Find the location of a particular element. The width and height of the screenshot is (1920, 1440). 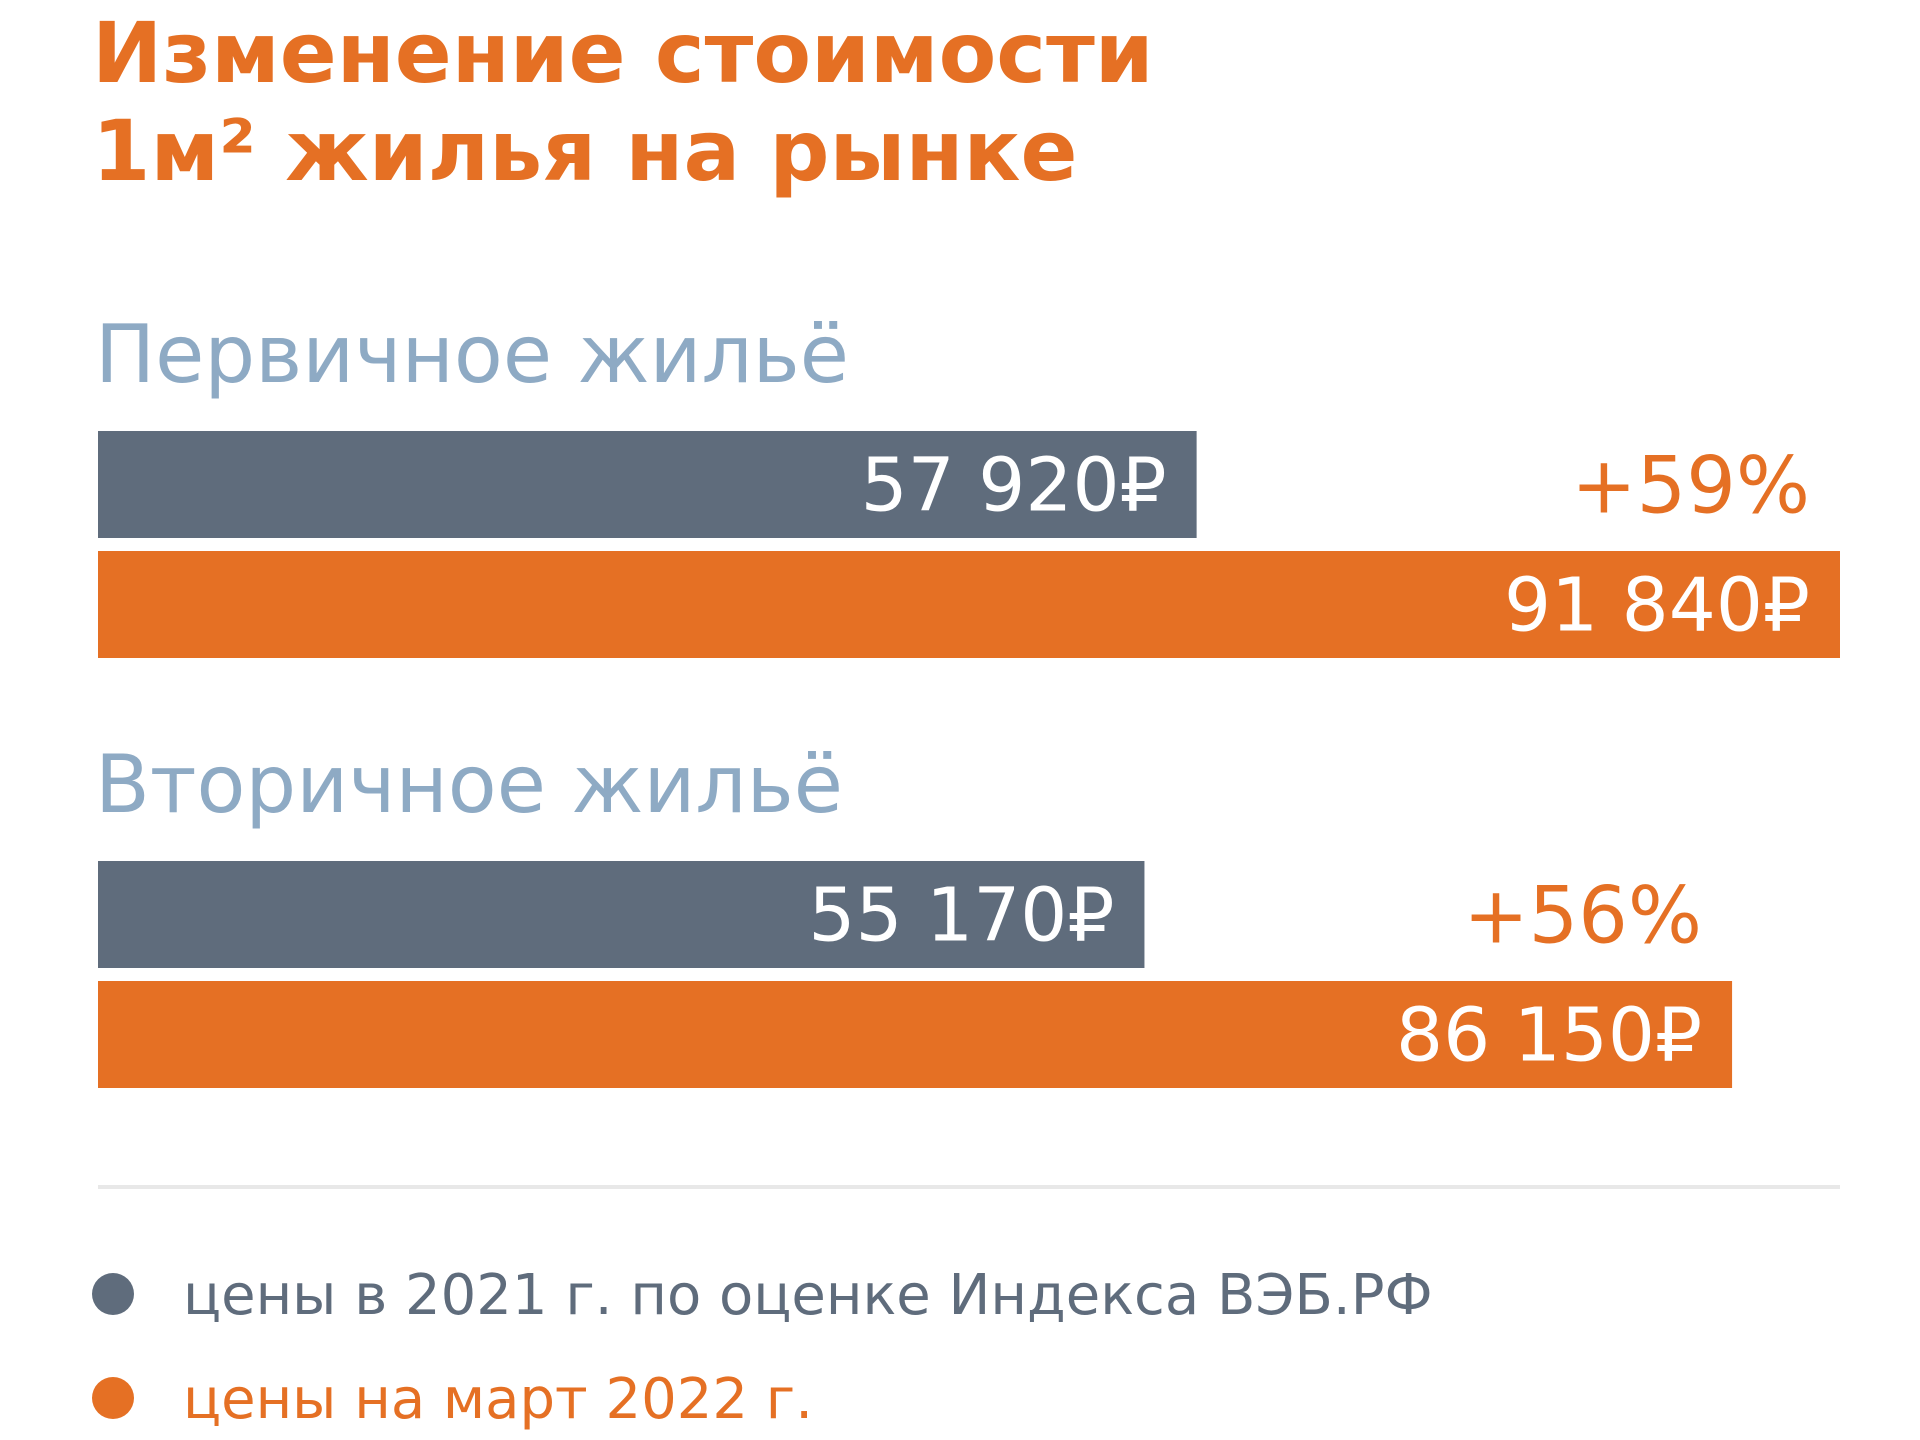

change-percent-label: +59% is located at coordinates (1690, 487).